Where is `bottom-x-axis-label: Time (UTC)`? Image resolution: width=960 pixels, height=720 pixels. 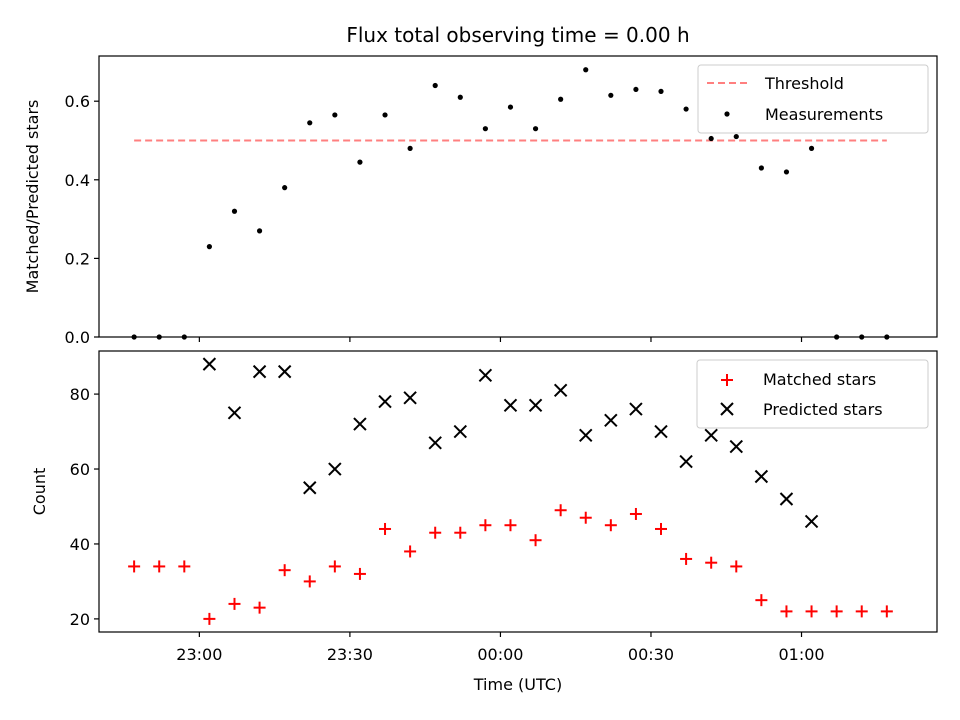
bottom-x-axis-label: Time (UTC) is located at coordinates (517, 684).